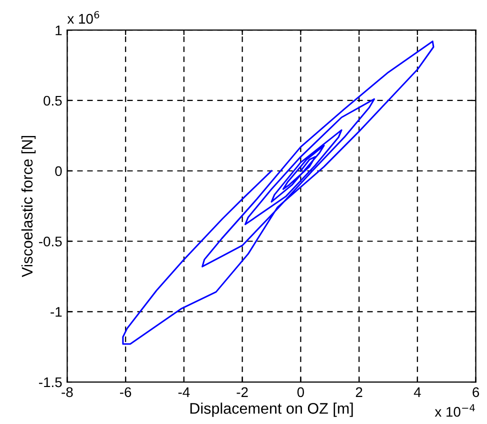  Describe the element at coordinates (59, 31) in the screenshot. I see `y-tick-label: 1` at that location.